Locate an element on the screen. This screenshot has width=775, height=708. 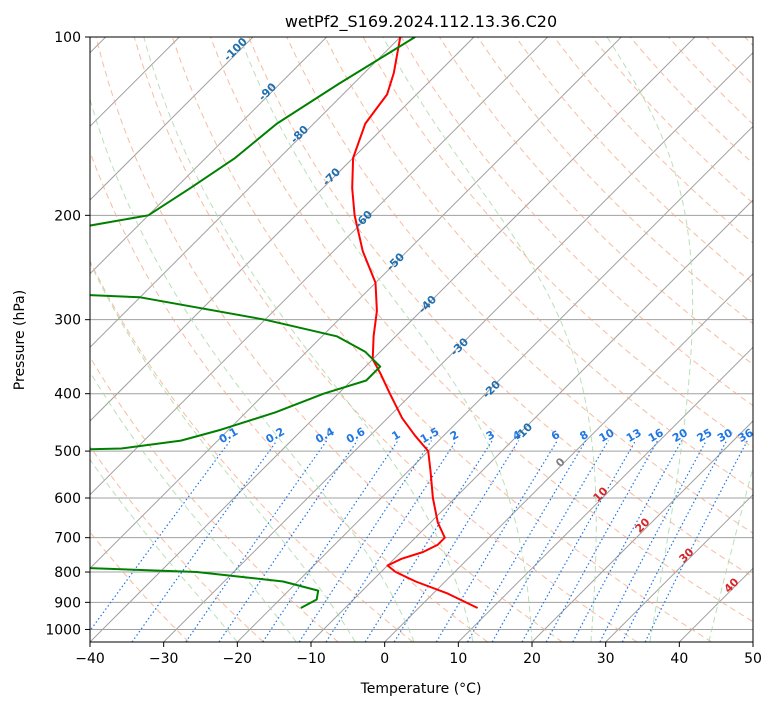
x-tick-label: 0 is located at coordinates (384, 659).